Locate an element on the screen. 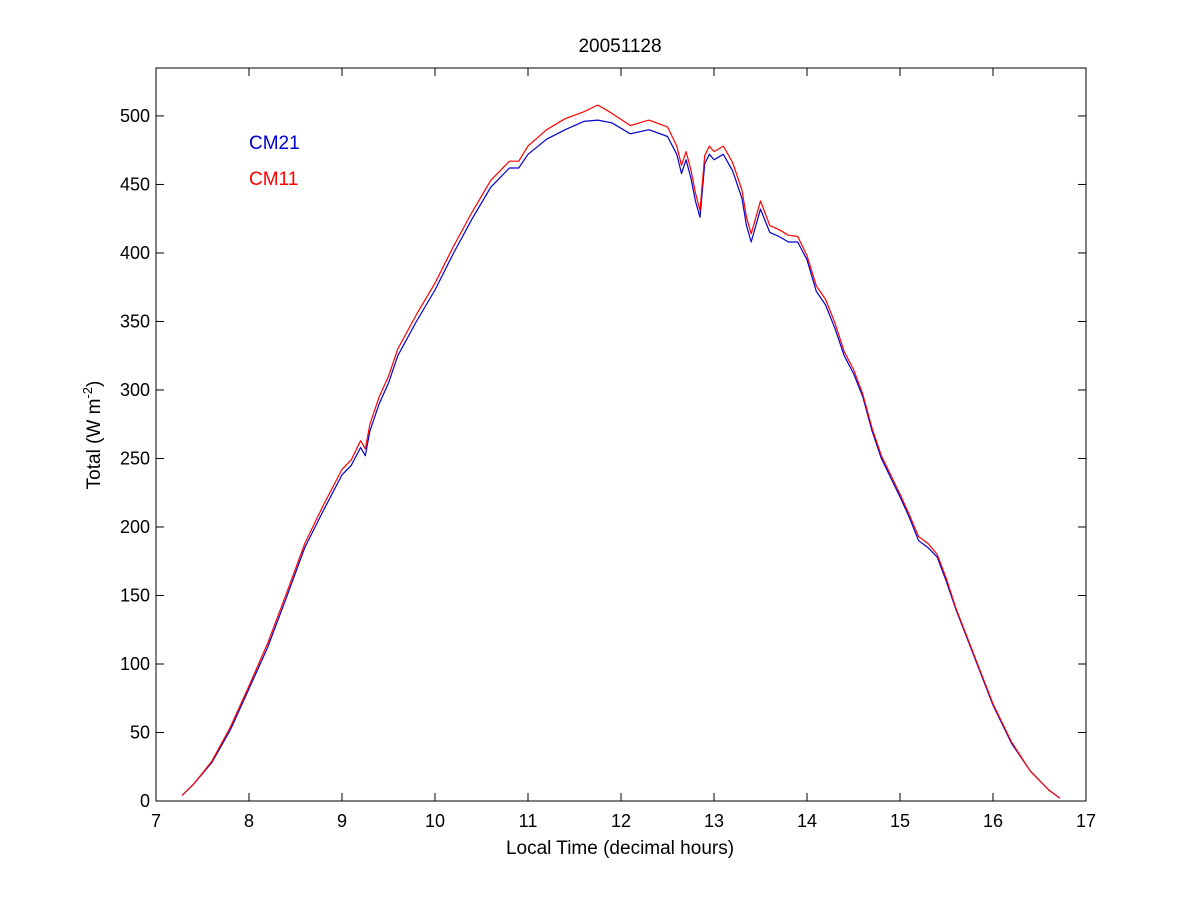 Image resolution: width=1200 pixels, height=900 pixels. x-tick-label: 13 is located at coordinates (714, 821).